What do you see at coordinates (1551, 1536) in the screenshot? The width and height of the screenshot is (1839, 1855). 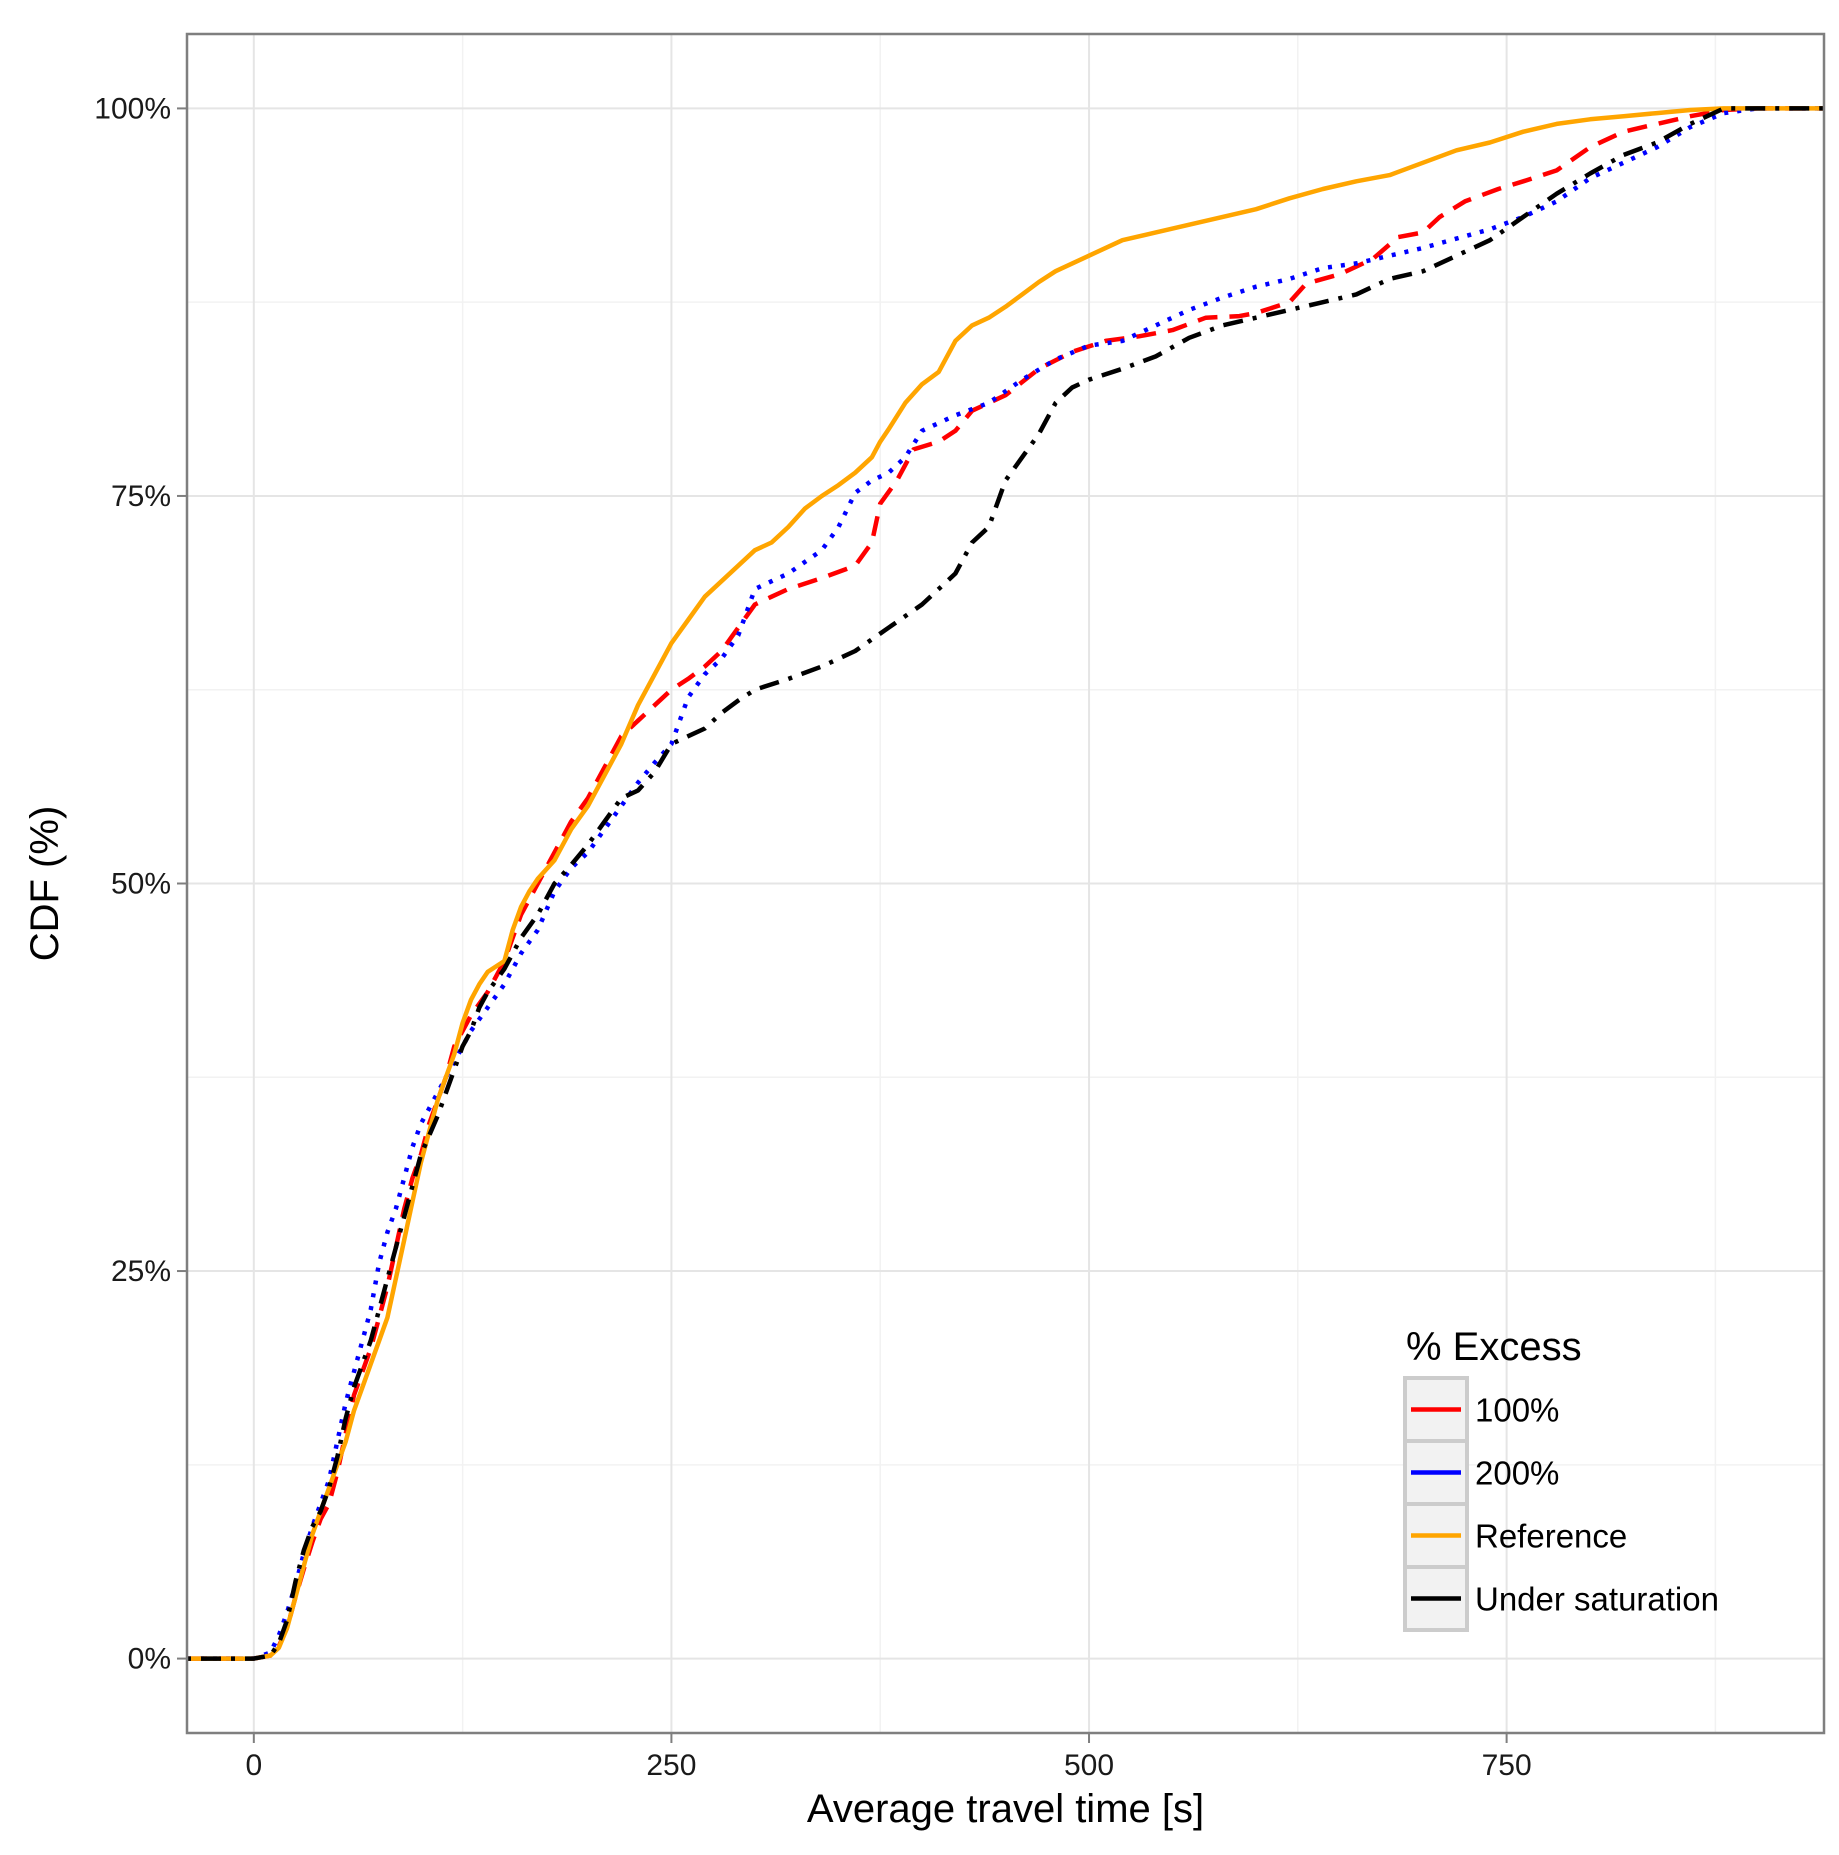 I see `legend-label: Reference` at bounding box center [1551, 1536].